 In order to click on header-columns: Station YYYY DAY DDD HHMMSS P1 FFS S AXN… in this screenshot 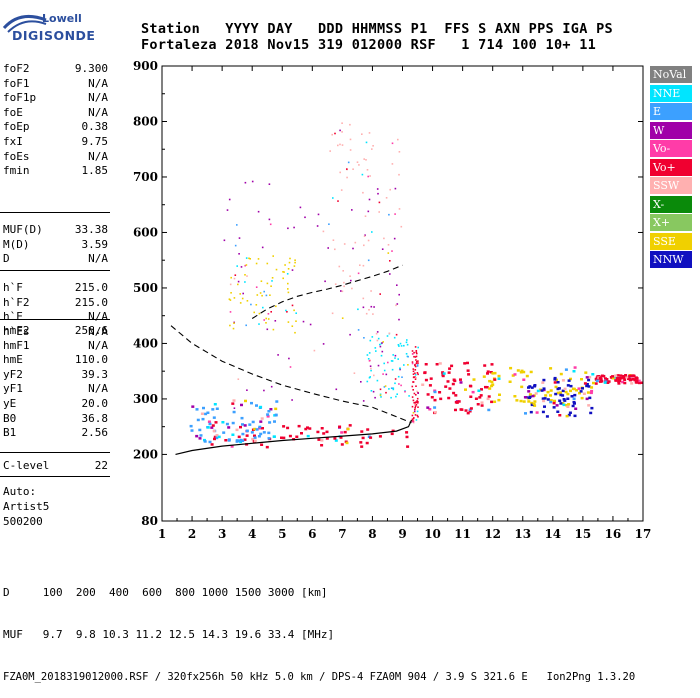, I will do `click(377, 29)`.